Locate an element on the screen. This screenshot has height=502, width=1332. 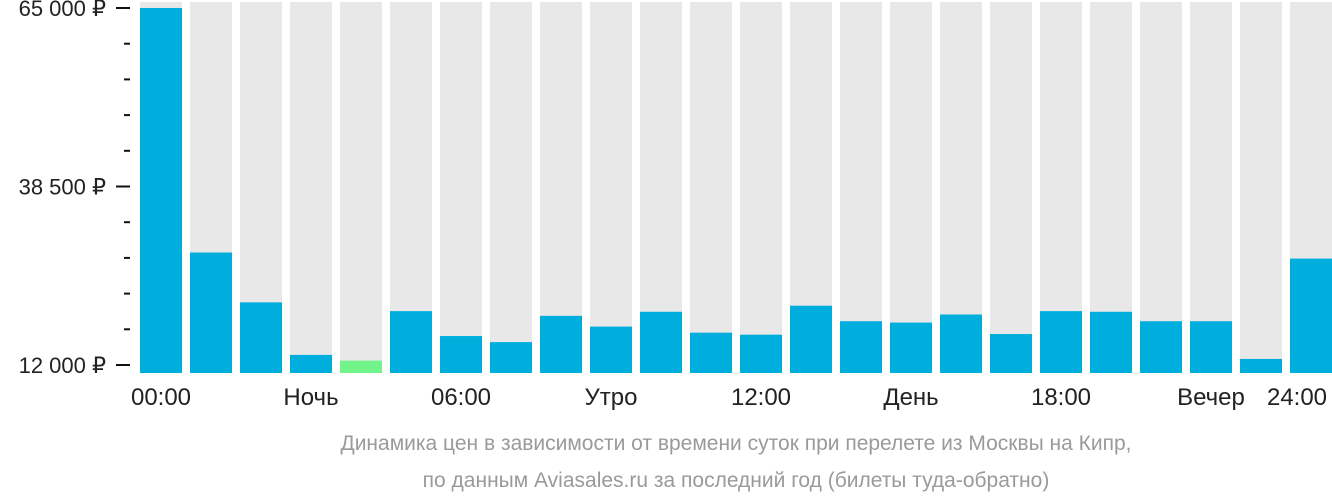
y-axis-labels: 65 000 ₽ 38 500 ₽ 12 000 ₽ is located at coordinates (62, 189).